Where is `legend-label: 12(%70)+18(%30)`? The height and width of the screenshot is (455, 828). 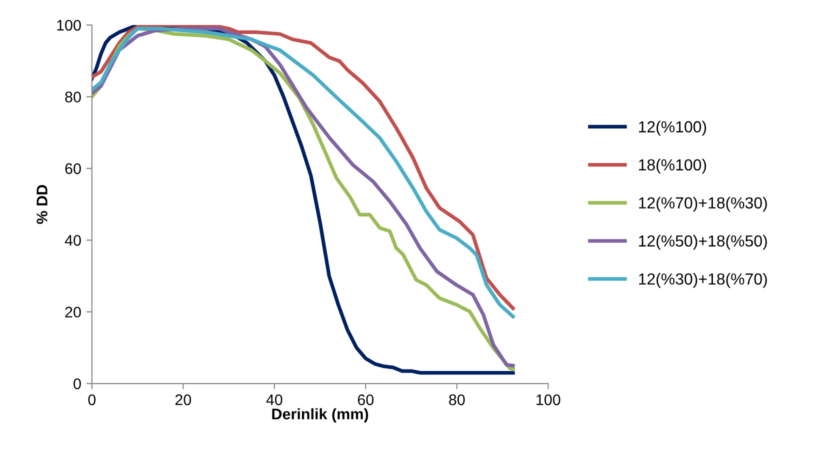 legend-label: 12(%70)+18(%30) is located at coordinates (703, 204).